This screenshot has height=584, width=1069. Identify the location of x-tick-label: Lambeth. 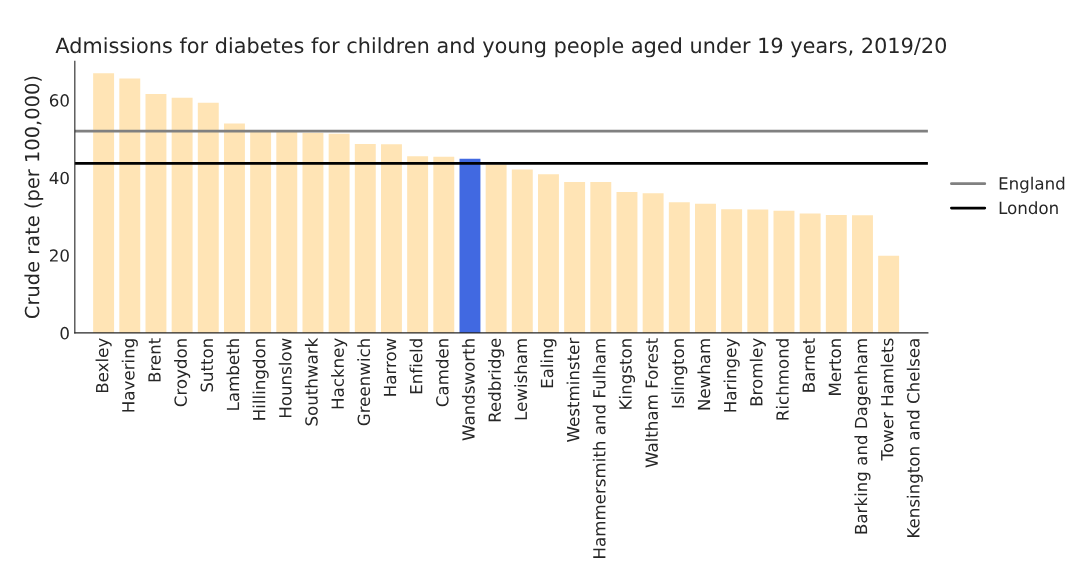
(233, 374).